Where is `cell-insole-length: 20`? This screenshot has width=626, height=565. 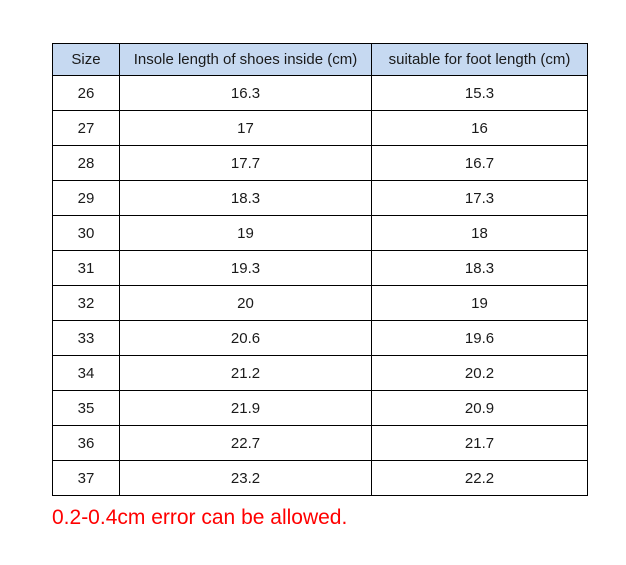
cell-insole-length: 20 is located at coordinates (245, 303).